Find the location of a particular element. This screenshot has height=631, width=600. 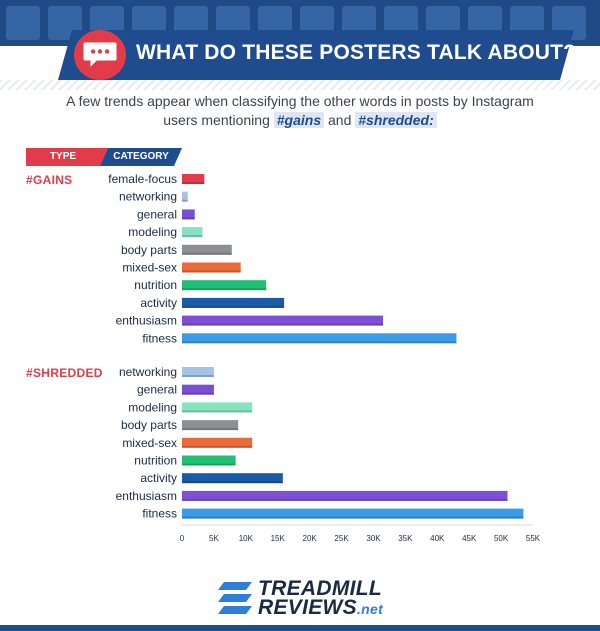

hashtag-gains: #gains is located at coordinates (299, 120).